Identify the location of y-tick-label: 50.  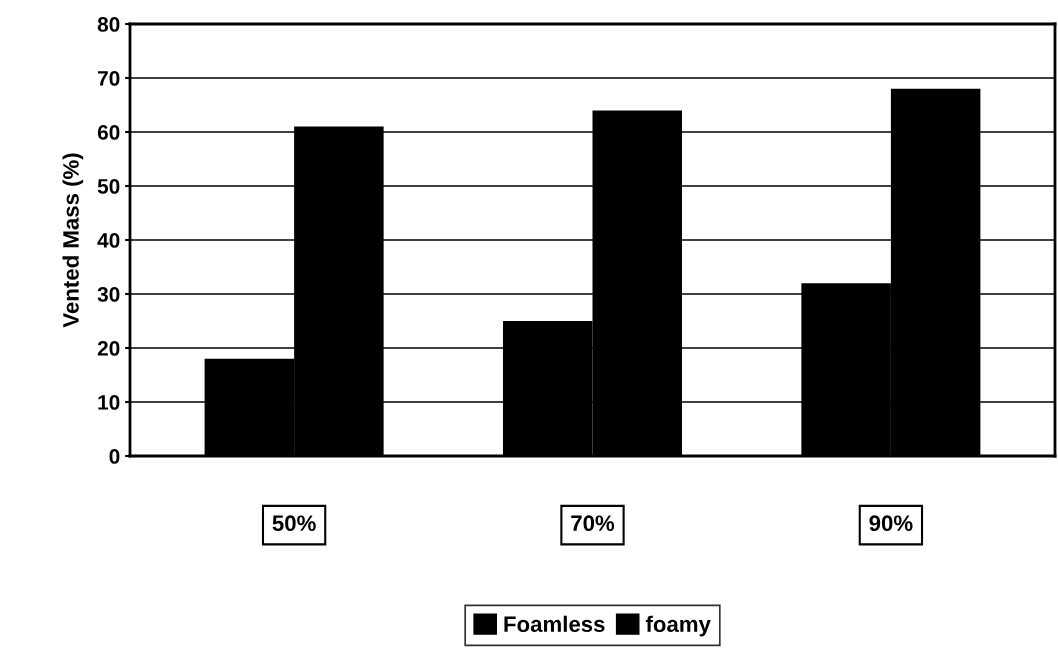
(108, 186).